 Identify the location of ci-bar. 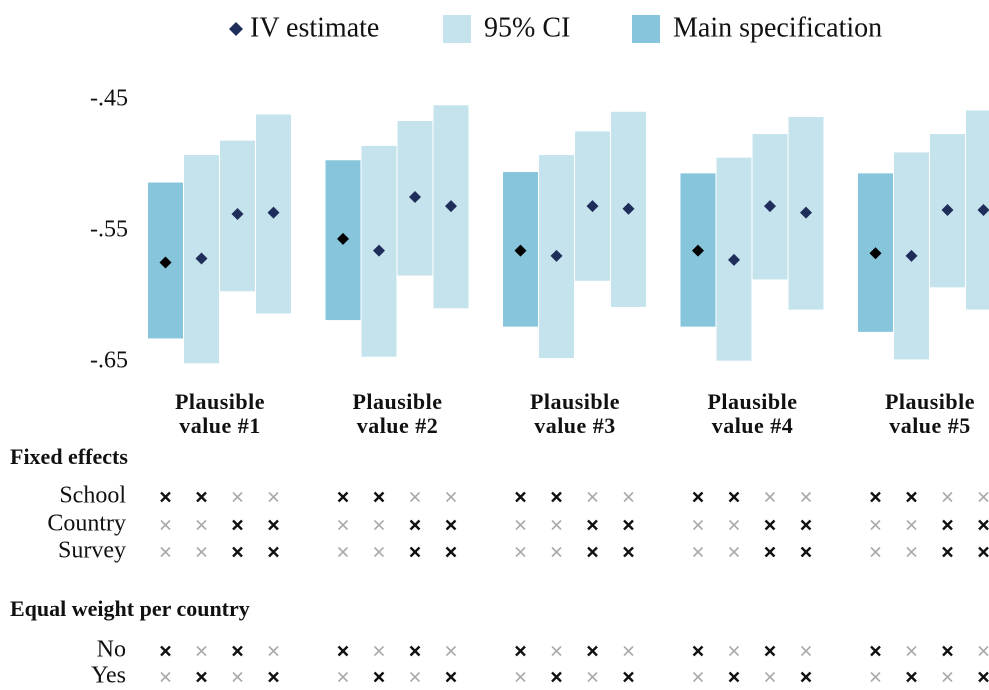
(977, 210).